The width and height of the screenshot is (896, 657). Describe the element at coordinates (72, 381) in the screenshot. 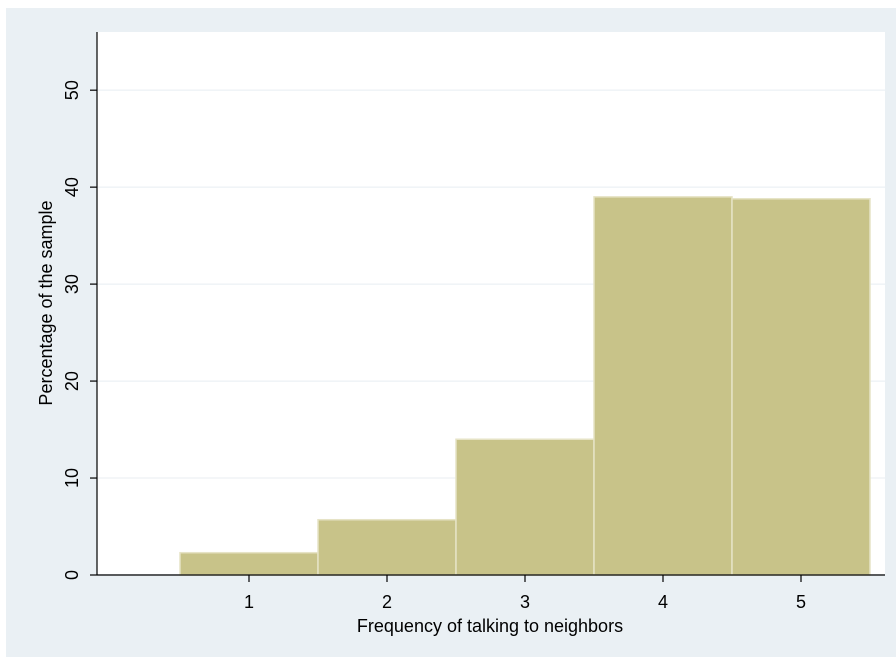

I see `y-tick-label-20: 20` at that location.